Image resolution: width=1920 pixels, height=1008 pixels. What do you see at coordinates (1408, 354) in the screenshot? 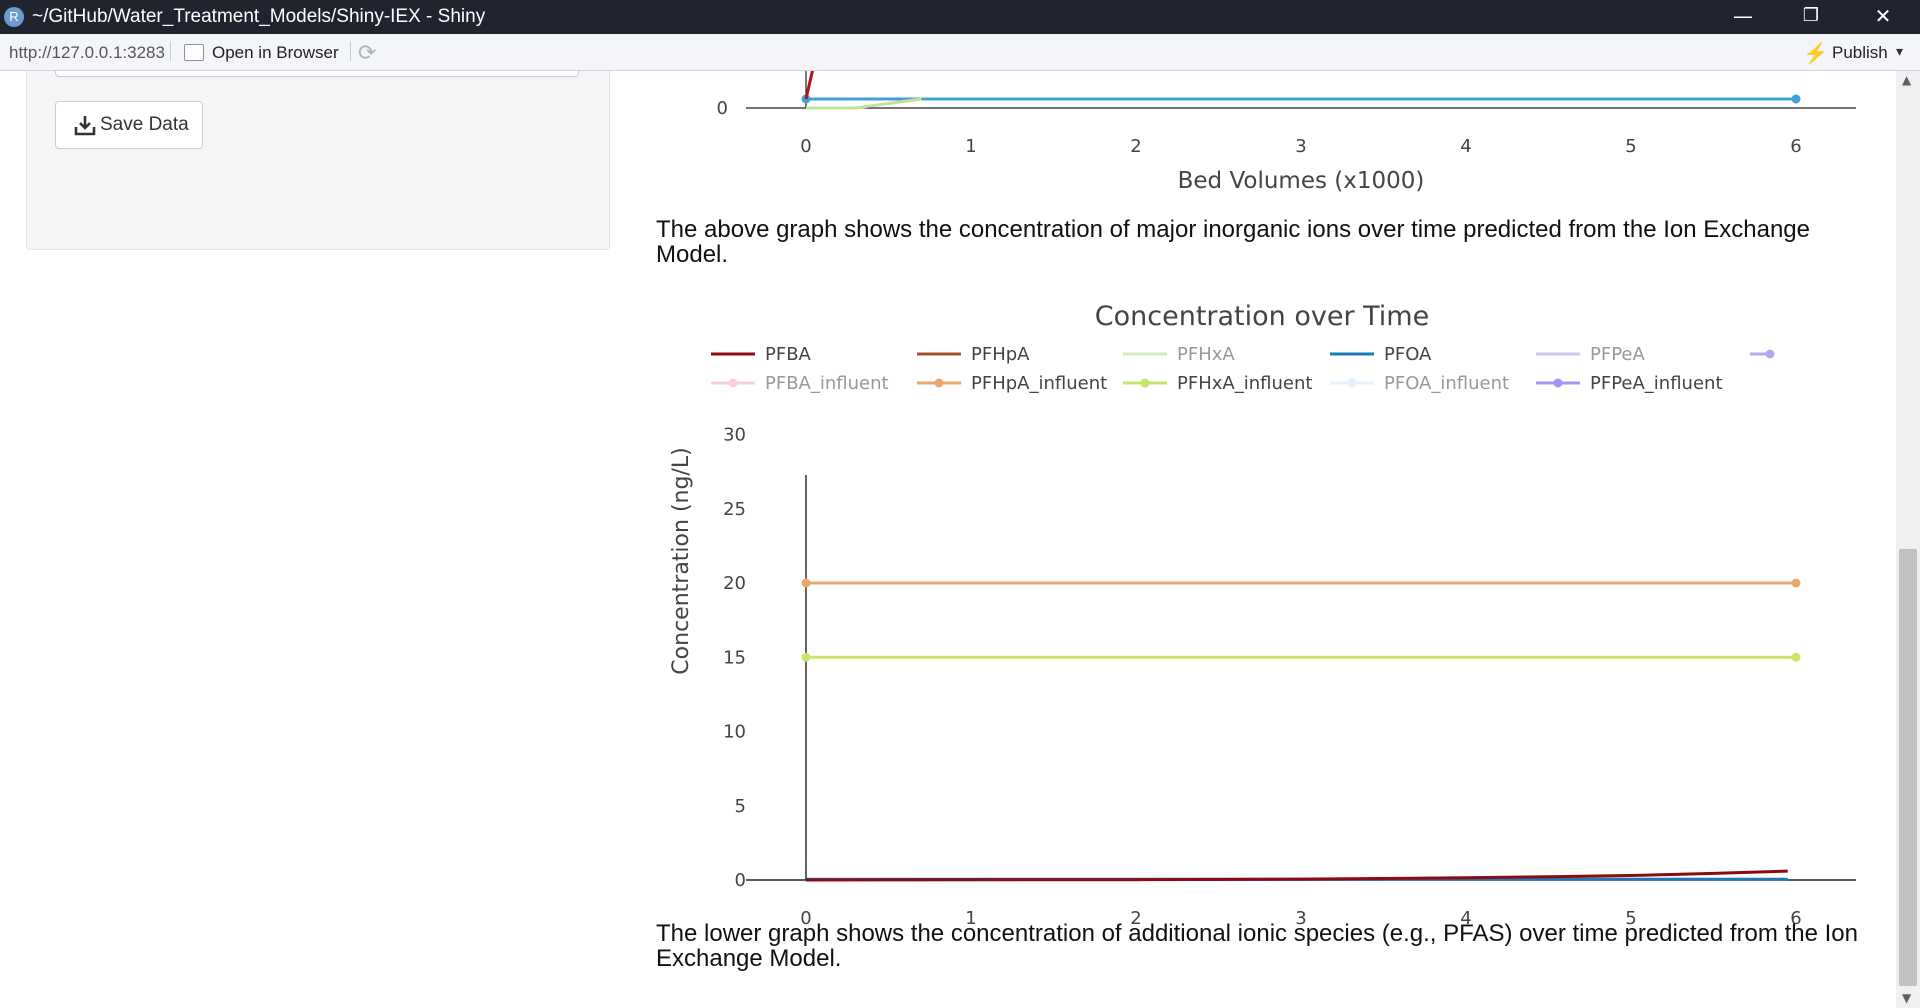
I see `legend-label: PFOA` at bounding box center [1408, 354].